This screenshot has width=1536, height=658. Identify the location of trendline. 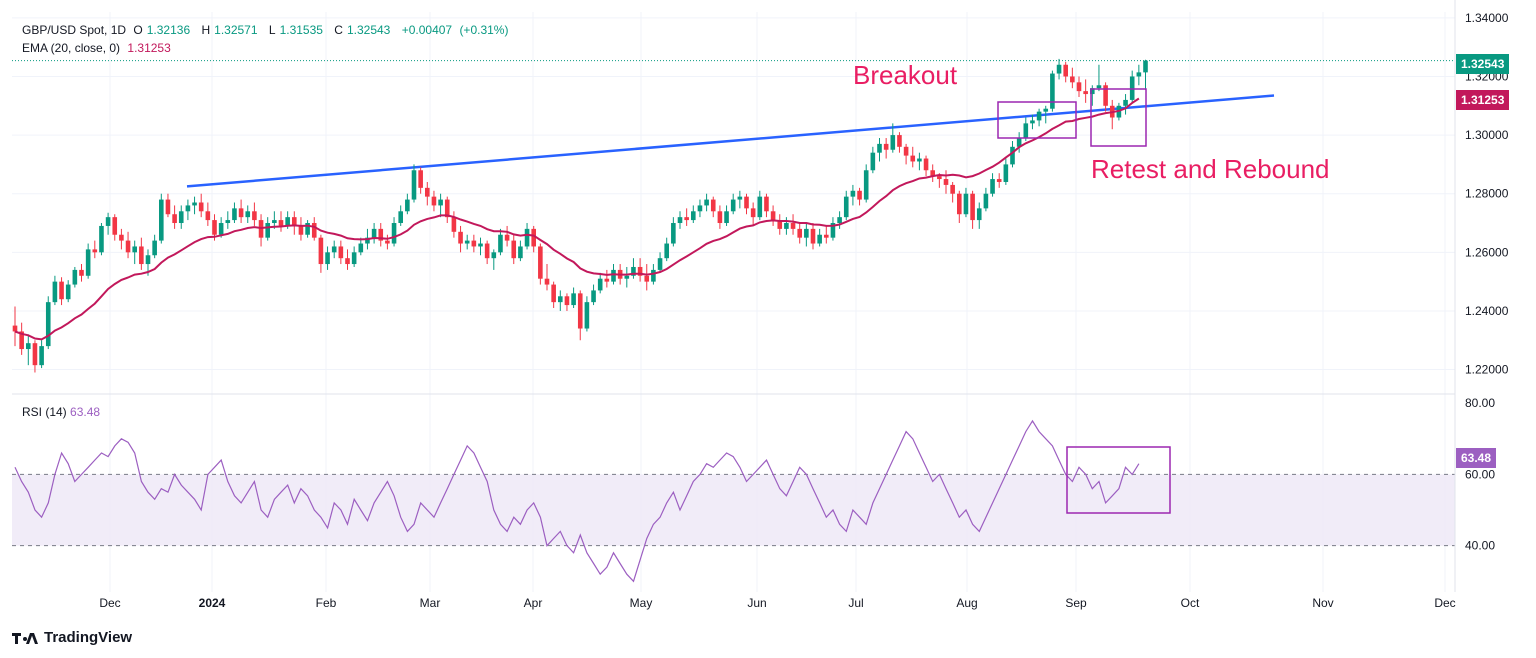
(730, 141).